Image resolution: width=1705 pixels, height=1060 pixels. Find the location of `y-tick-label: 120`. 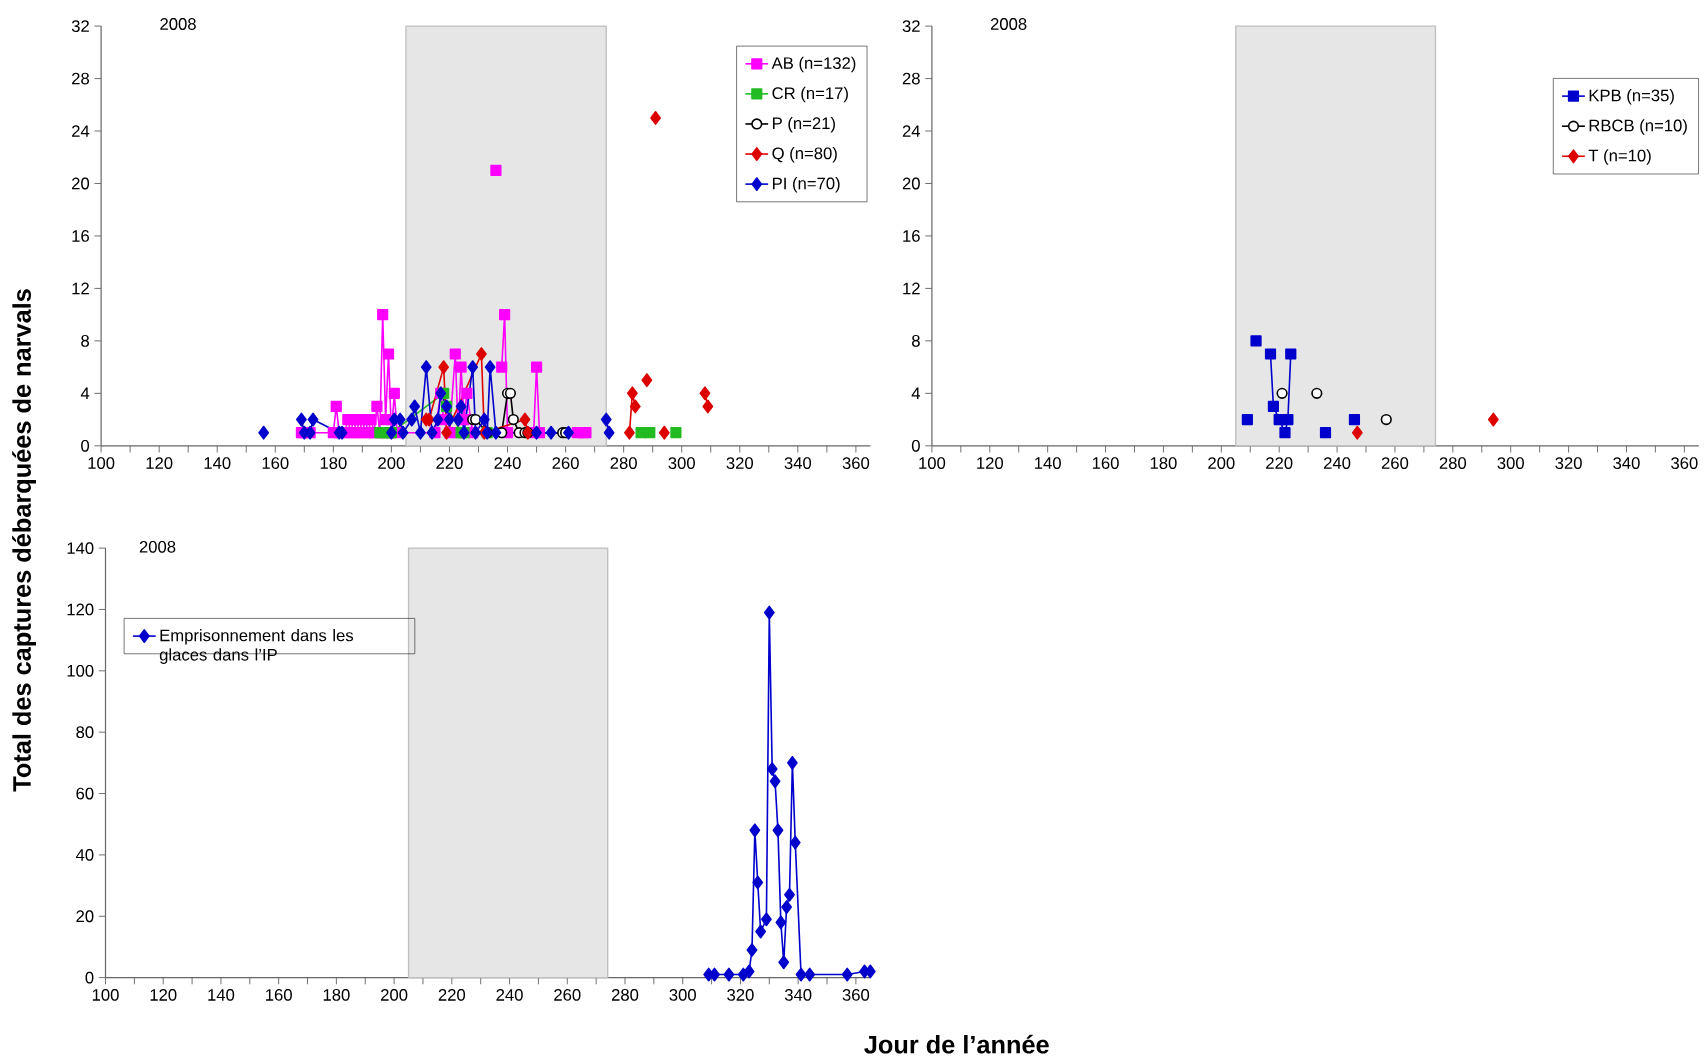

y-tick-label: 120 is located at coordinates (80, 609).